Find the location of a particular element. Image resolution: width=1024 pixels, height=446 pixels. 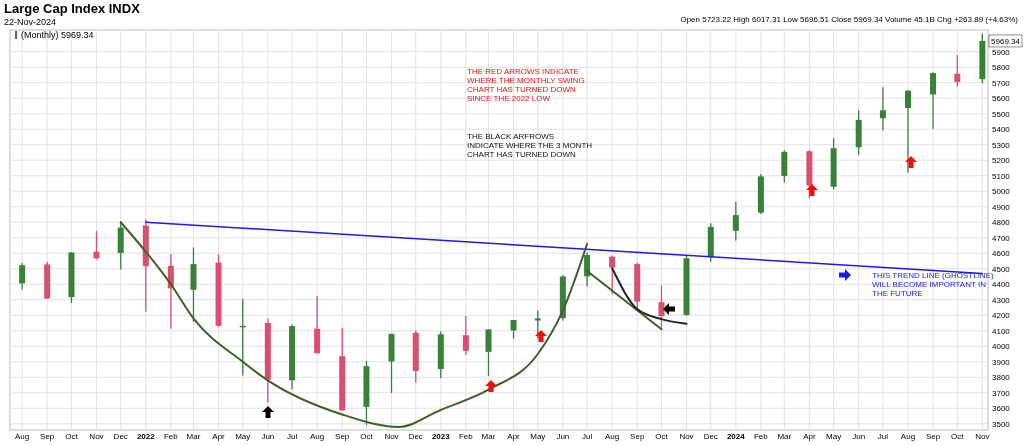

y-tick-label: 4800 is located at coordinates (1001, 223).